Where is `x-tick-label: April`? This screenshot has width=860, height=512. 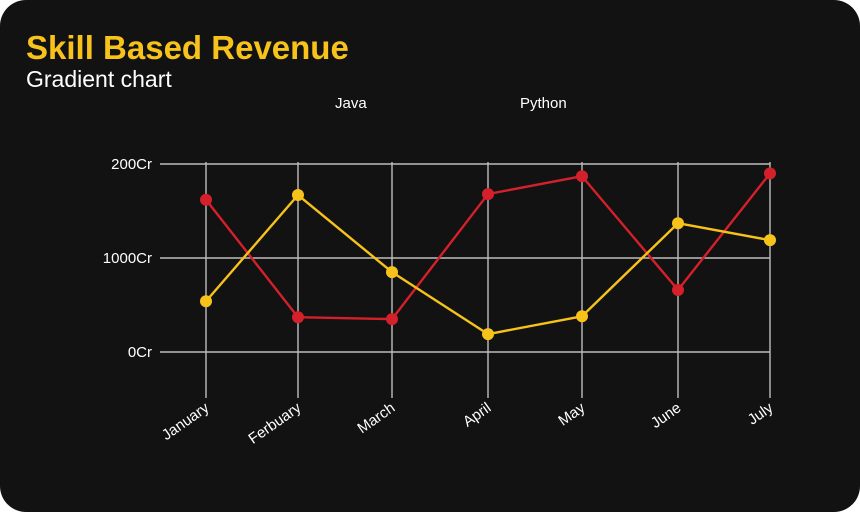
x-tick-label: April is located at coordinates (477, 414).